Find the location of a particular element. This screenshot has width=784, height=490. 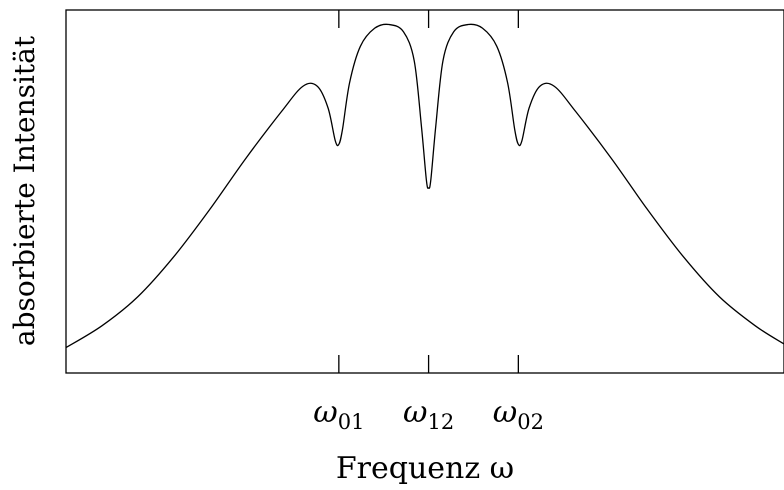

tick-label-omega-02: ω02 is located at coordinates (518, 414).